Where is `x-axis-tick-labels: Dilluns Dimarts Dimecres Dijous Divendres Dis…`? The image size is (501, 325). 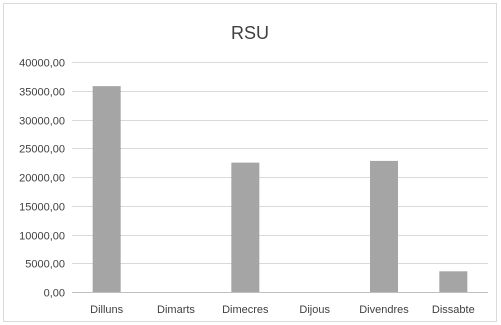 x-axis-tick-labels: Dilluns Dimarts Dimecres Dijous Divendres Dis… is located at coordinates (282, 310).